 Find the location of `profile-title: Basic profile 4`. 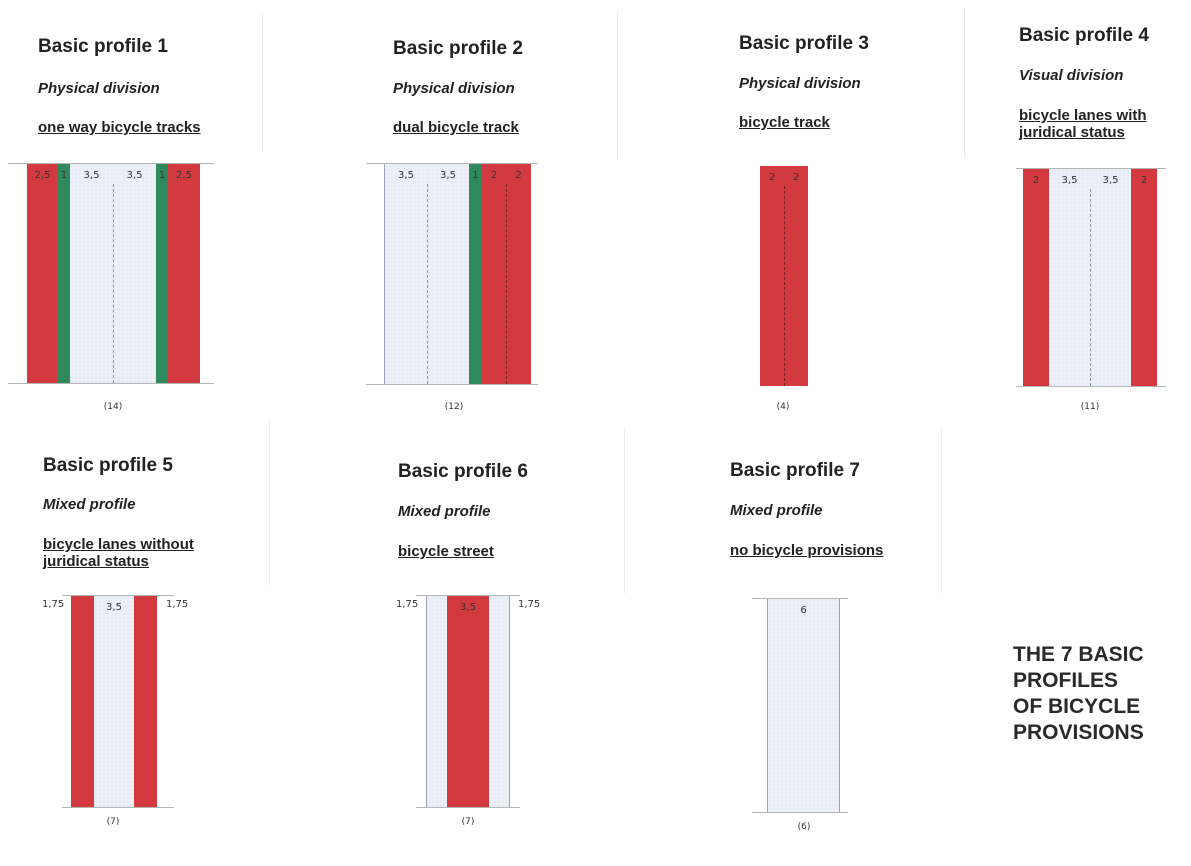

profile-title: Basic profile 4 is located at coordinates (1084, 35).